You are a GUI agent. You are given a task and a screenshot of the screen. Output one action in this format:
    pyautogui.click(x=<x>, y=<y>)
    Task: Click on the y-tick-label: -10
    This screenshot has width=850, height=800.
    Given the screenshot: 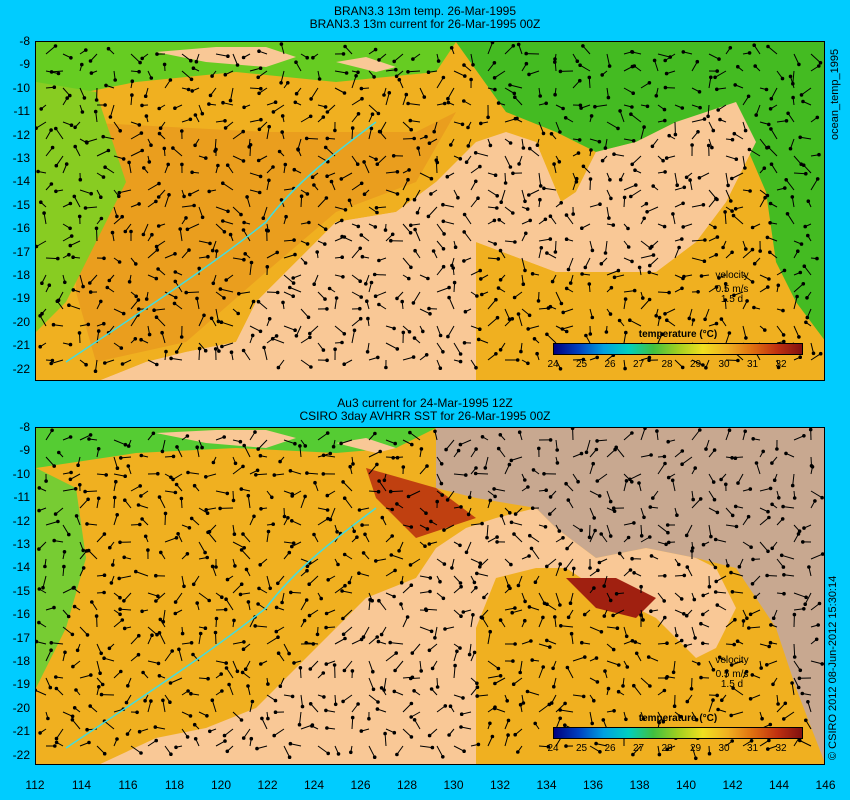 What is the action you would take?
    pyautogui.click(x=21, y=473)
    